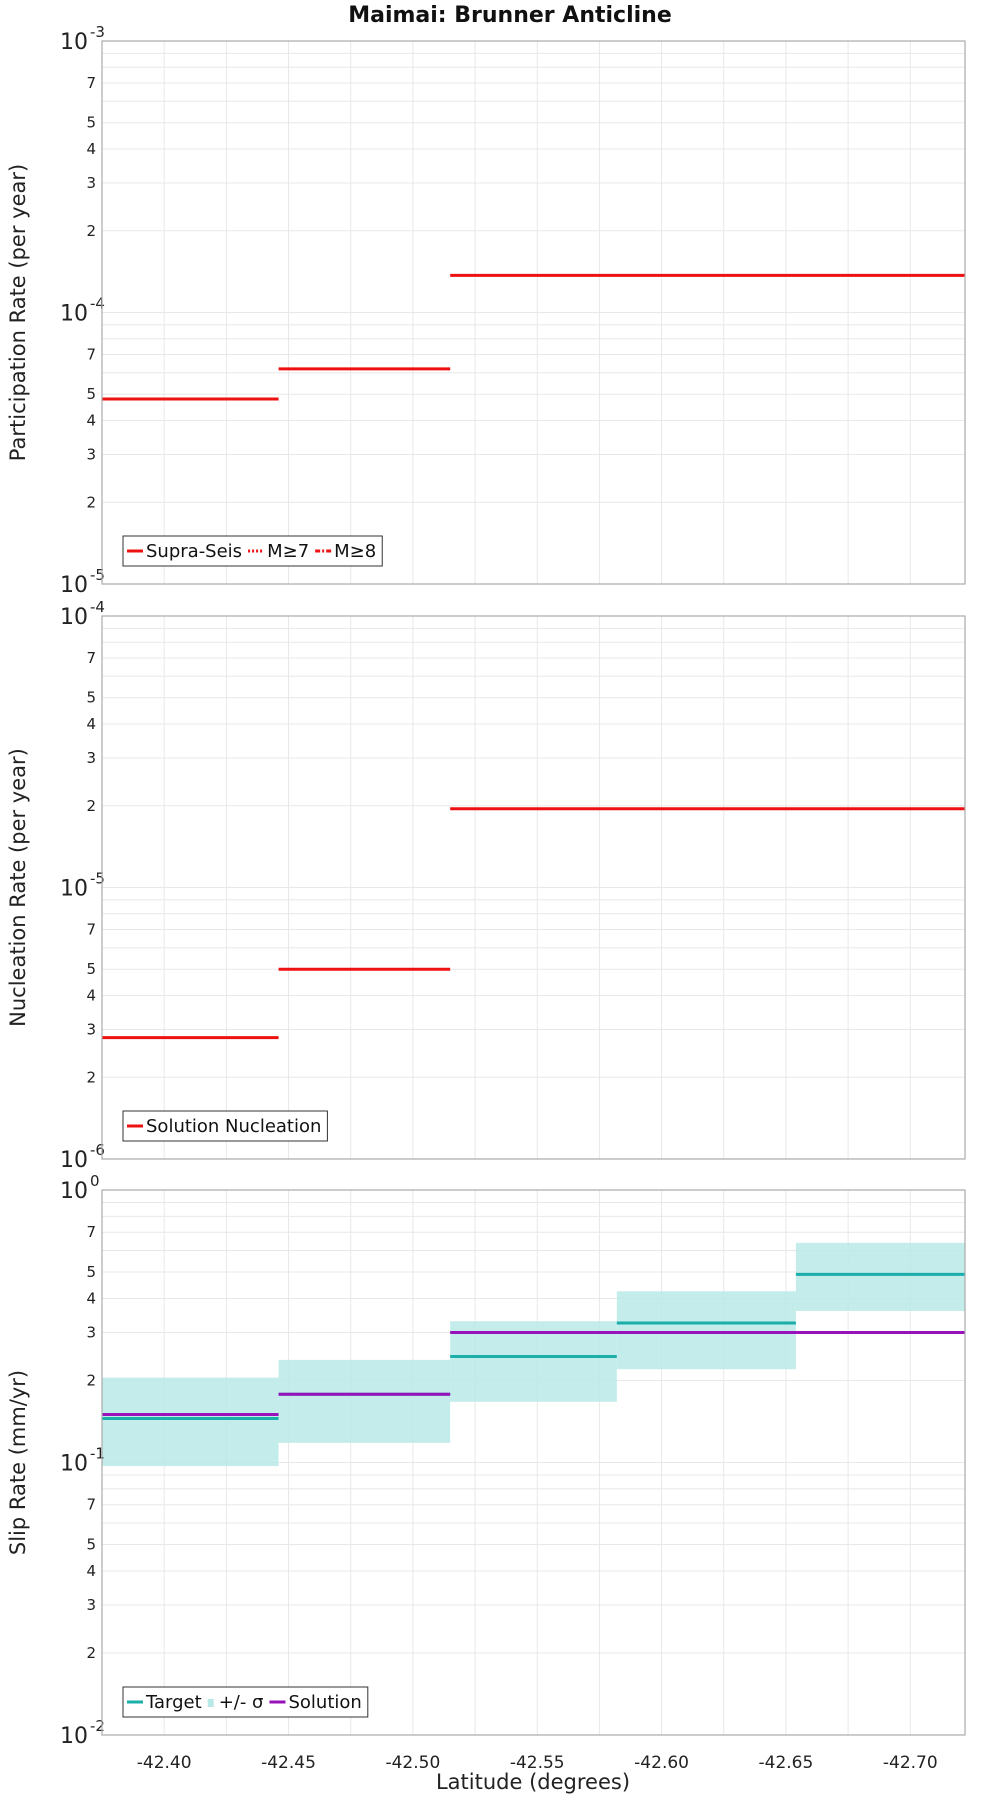 This screenshot has width=1000, height=1800. I want to click on y-tick-exponent: -3, so click(97, 32).